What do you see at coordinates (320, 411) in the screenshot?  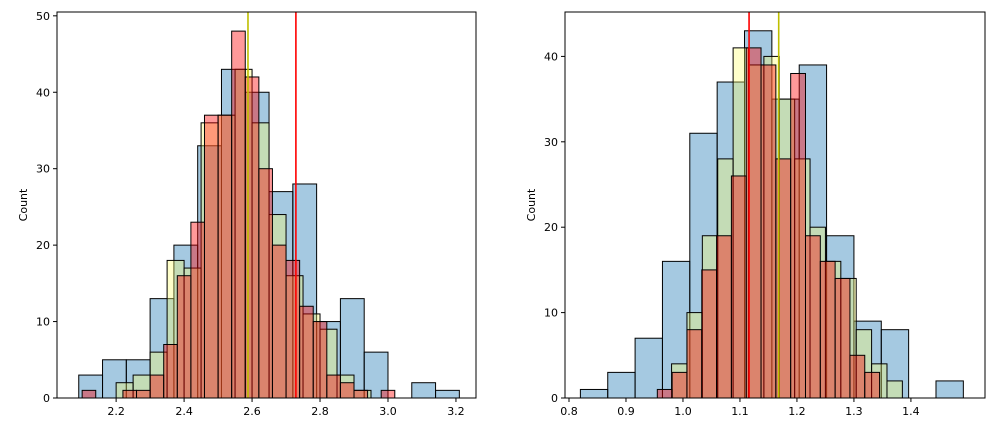 I see `x-tick-label: 2.8` at bounding box center [320, 411].